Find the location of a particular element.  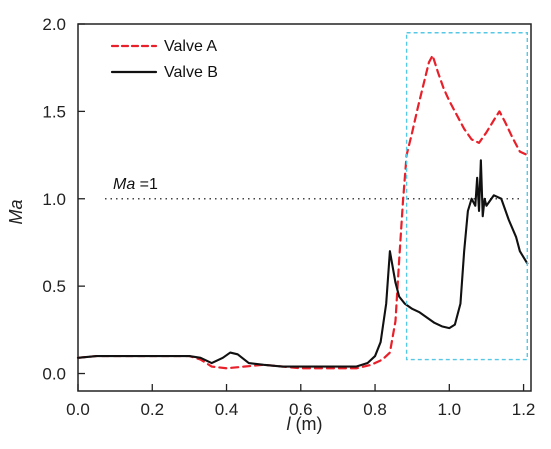

x-tick-label: 0.8 is located at coordinates (375, 409).